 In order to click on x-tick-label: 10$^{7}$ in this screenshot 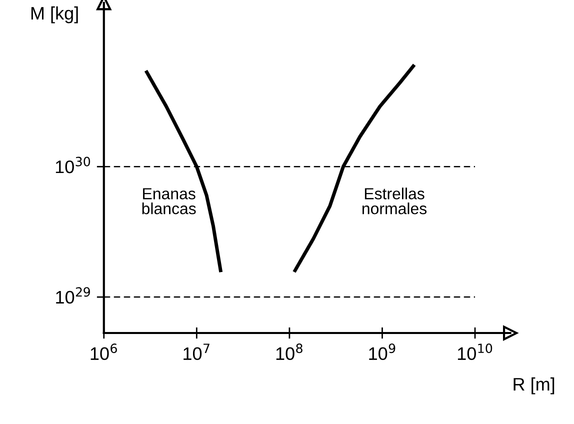, I will do `click(197, 352)`.